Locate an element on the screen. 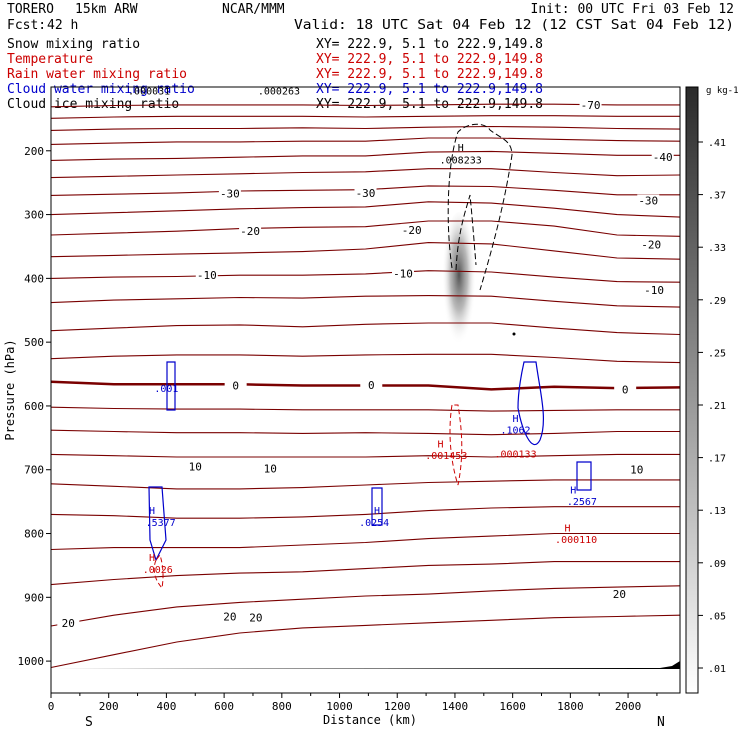  model-name: TORERO is located at coordinates (30, 9).